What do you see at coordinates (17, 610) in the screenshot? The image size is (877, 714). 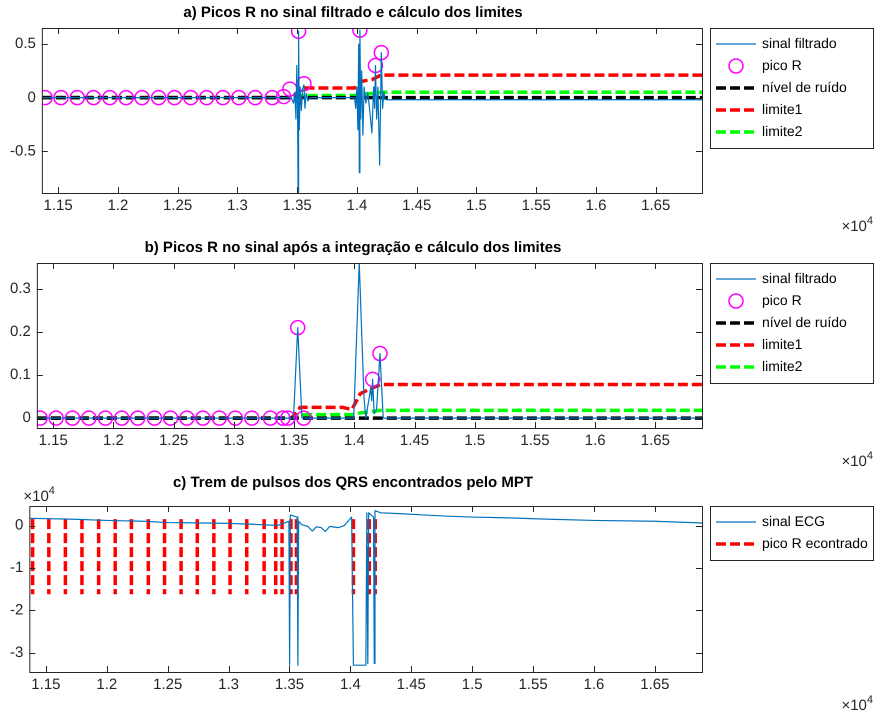 I see `y-tick-label: -2` at bounding box center [17, 610].